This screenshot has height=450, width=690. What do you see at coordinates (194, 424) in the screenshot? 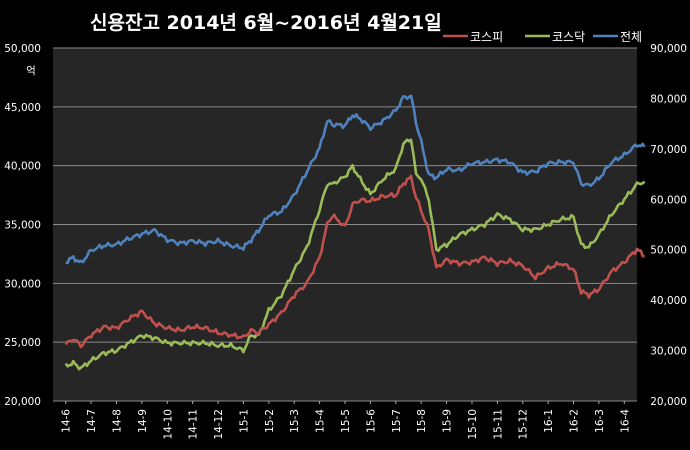
I see `x-tick-label: 14-11` at bounding box center [194, 424].